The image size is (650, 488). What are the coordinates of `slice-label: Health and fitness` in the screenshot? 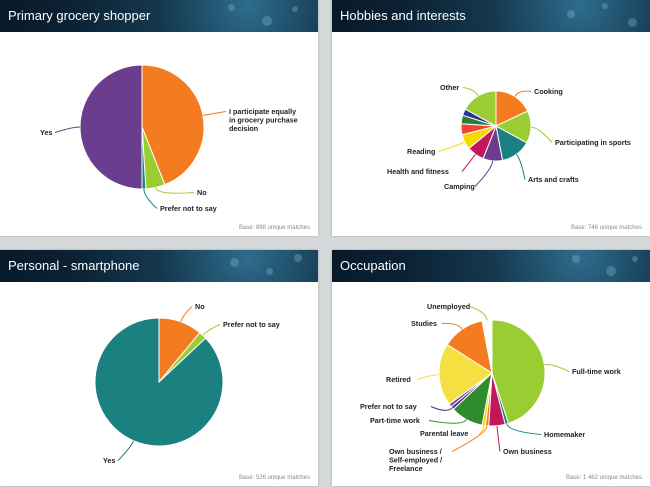 It's located at (418, 171).